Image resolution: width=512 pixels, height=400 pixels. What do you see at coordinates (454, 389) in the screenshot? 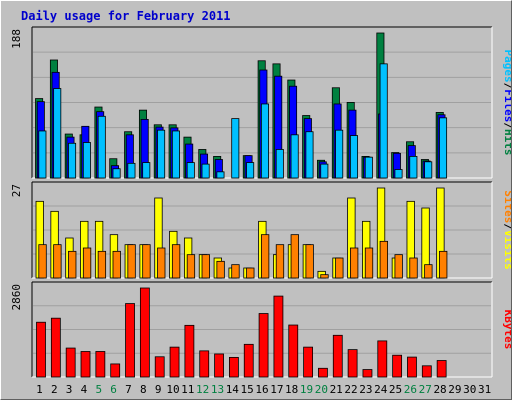
I see `x-axis-day-label: 29` at bounding box center [454, 389].